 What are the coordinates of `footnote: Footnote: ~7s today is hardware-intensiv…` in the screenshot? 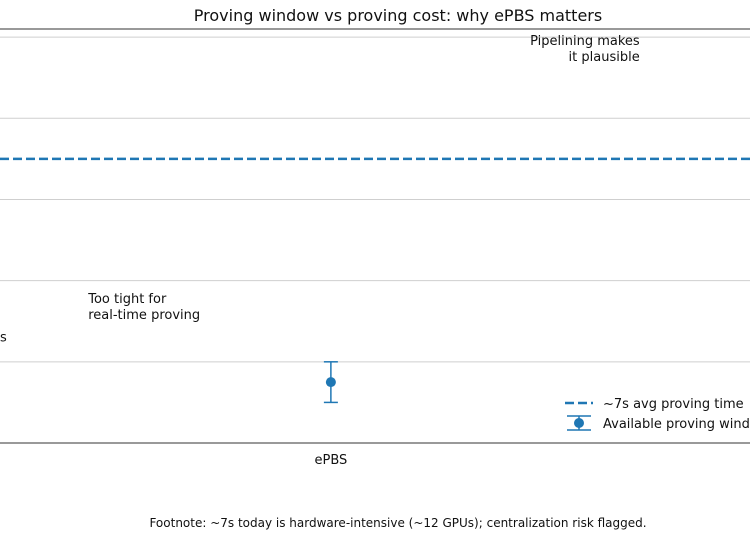 It's located at (397, 523).